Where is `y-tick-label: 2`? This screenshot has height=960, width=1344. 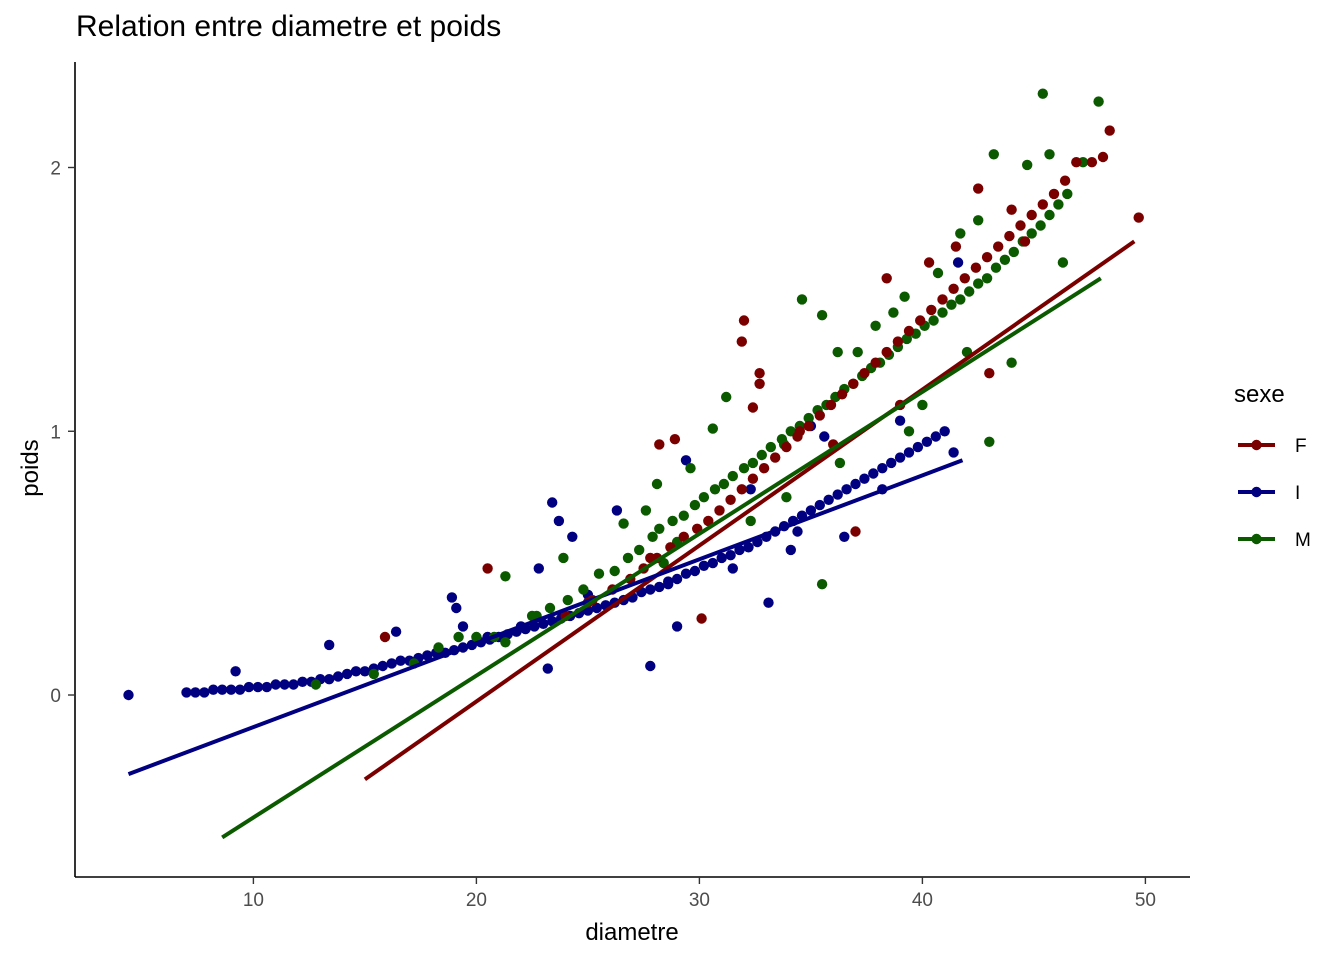
y-tick-label: 2 is located at coordinates (55, 169).